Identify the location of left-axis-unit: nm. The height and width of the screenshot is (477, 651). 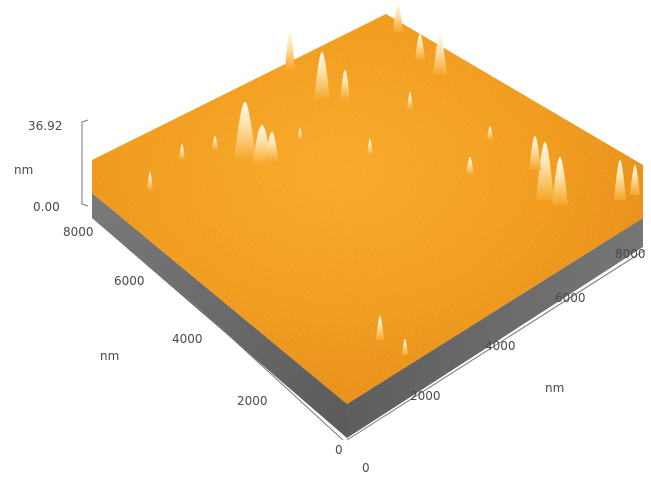
(109, 356).